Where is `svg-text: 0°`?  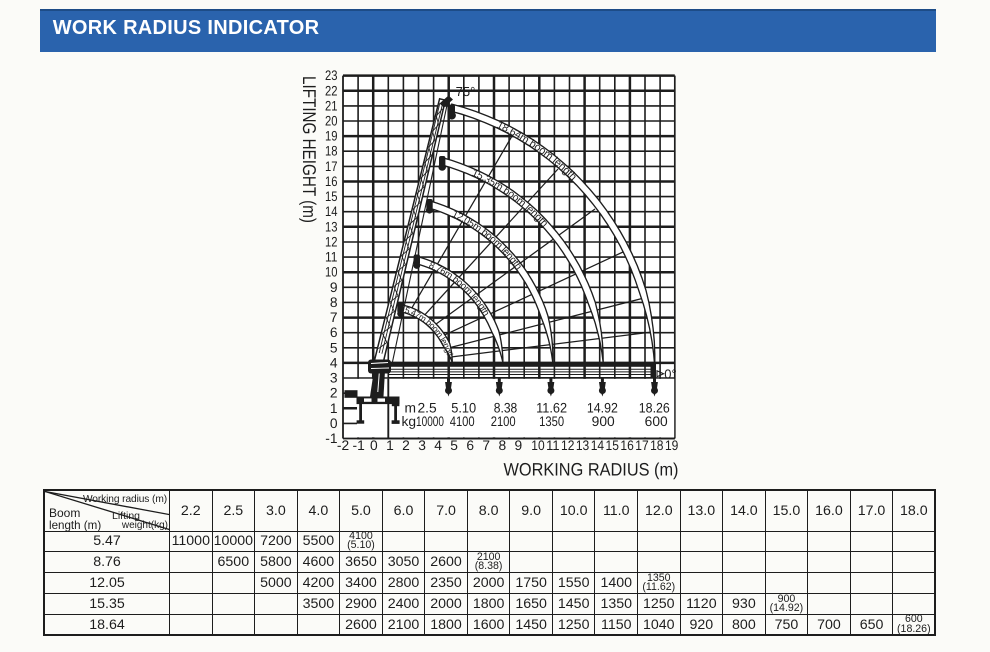 svg-text: 0° is located at coordinates (670, 374).